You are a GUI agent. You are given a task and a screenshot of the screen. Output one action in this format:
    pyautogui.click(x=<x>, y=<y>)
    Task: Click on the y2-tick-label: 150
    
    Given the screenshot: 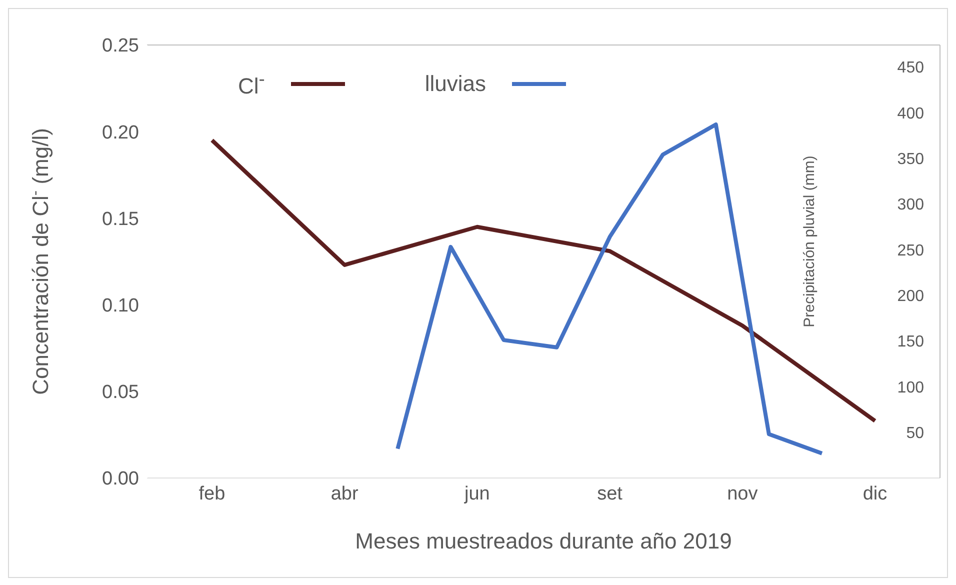 What is the action you would take?
    pyautogui.click(x=910, y=342)
    